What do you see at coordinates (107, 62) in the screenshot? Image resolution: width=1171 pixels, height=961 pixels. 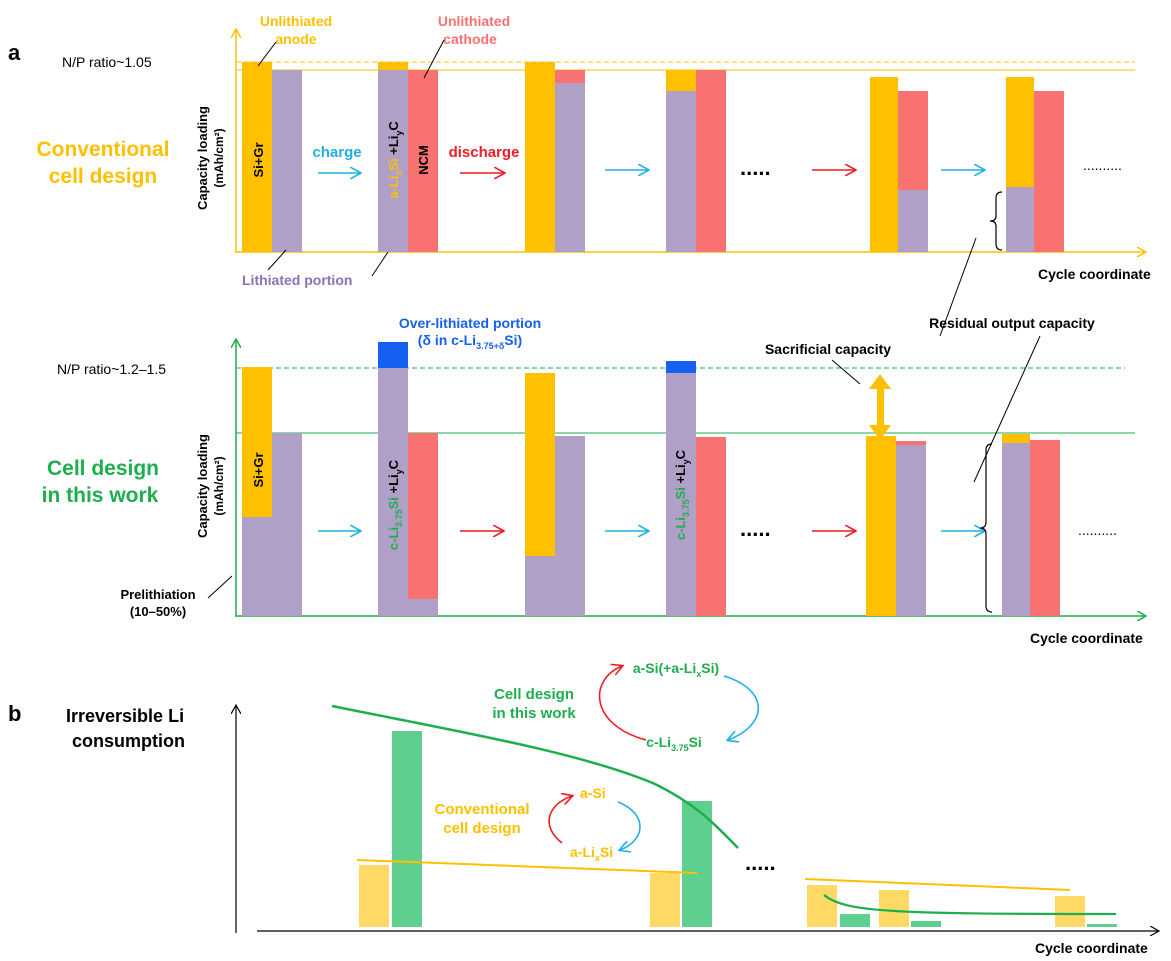 I see `top-np-ratio: N/P ratio~1.05` at bounding box center [107, 62].